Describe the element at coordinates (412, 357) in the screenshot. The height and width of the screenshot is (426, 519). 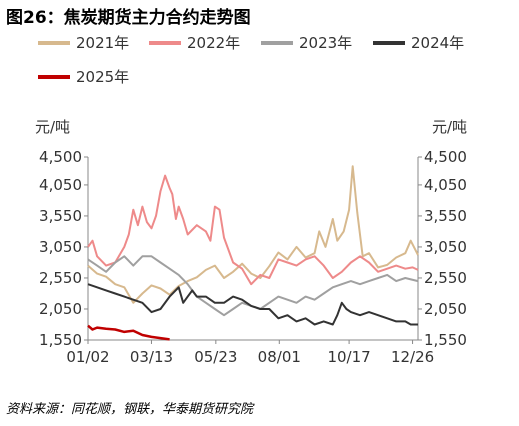
I see `x-tick-label: 12/26` at that location.